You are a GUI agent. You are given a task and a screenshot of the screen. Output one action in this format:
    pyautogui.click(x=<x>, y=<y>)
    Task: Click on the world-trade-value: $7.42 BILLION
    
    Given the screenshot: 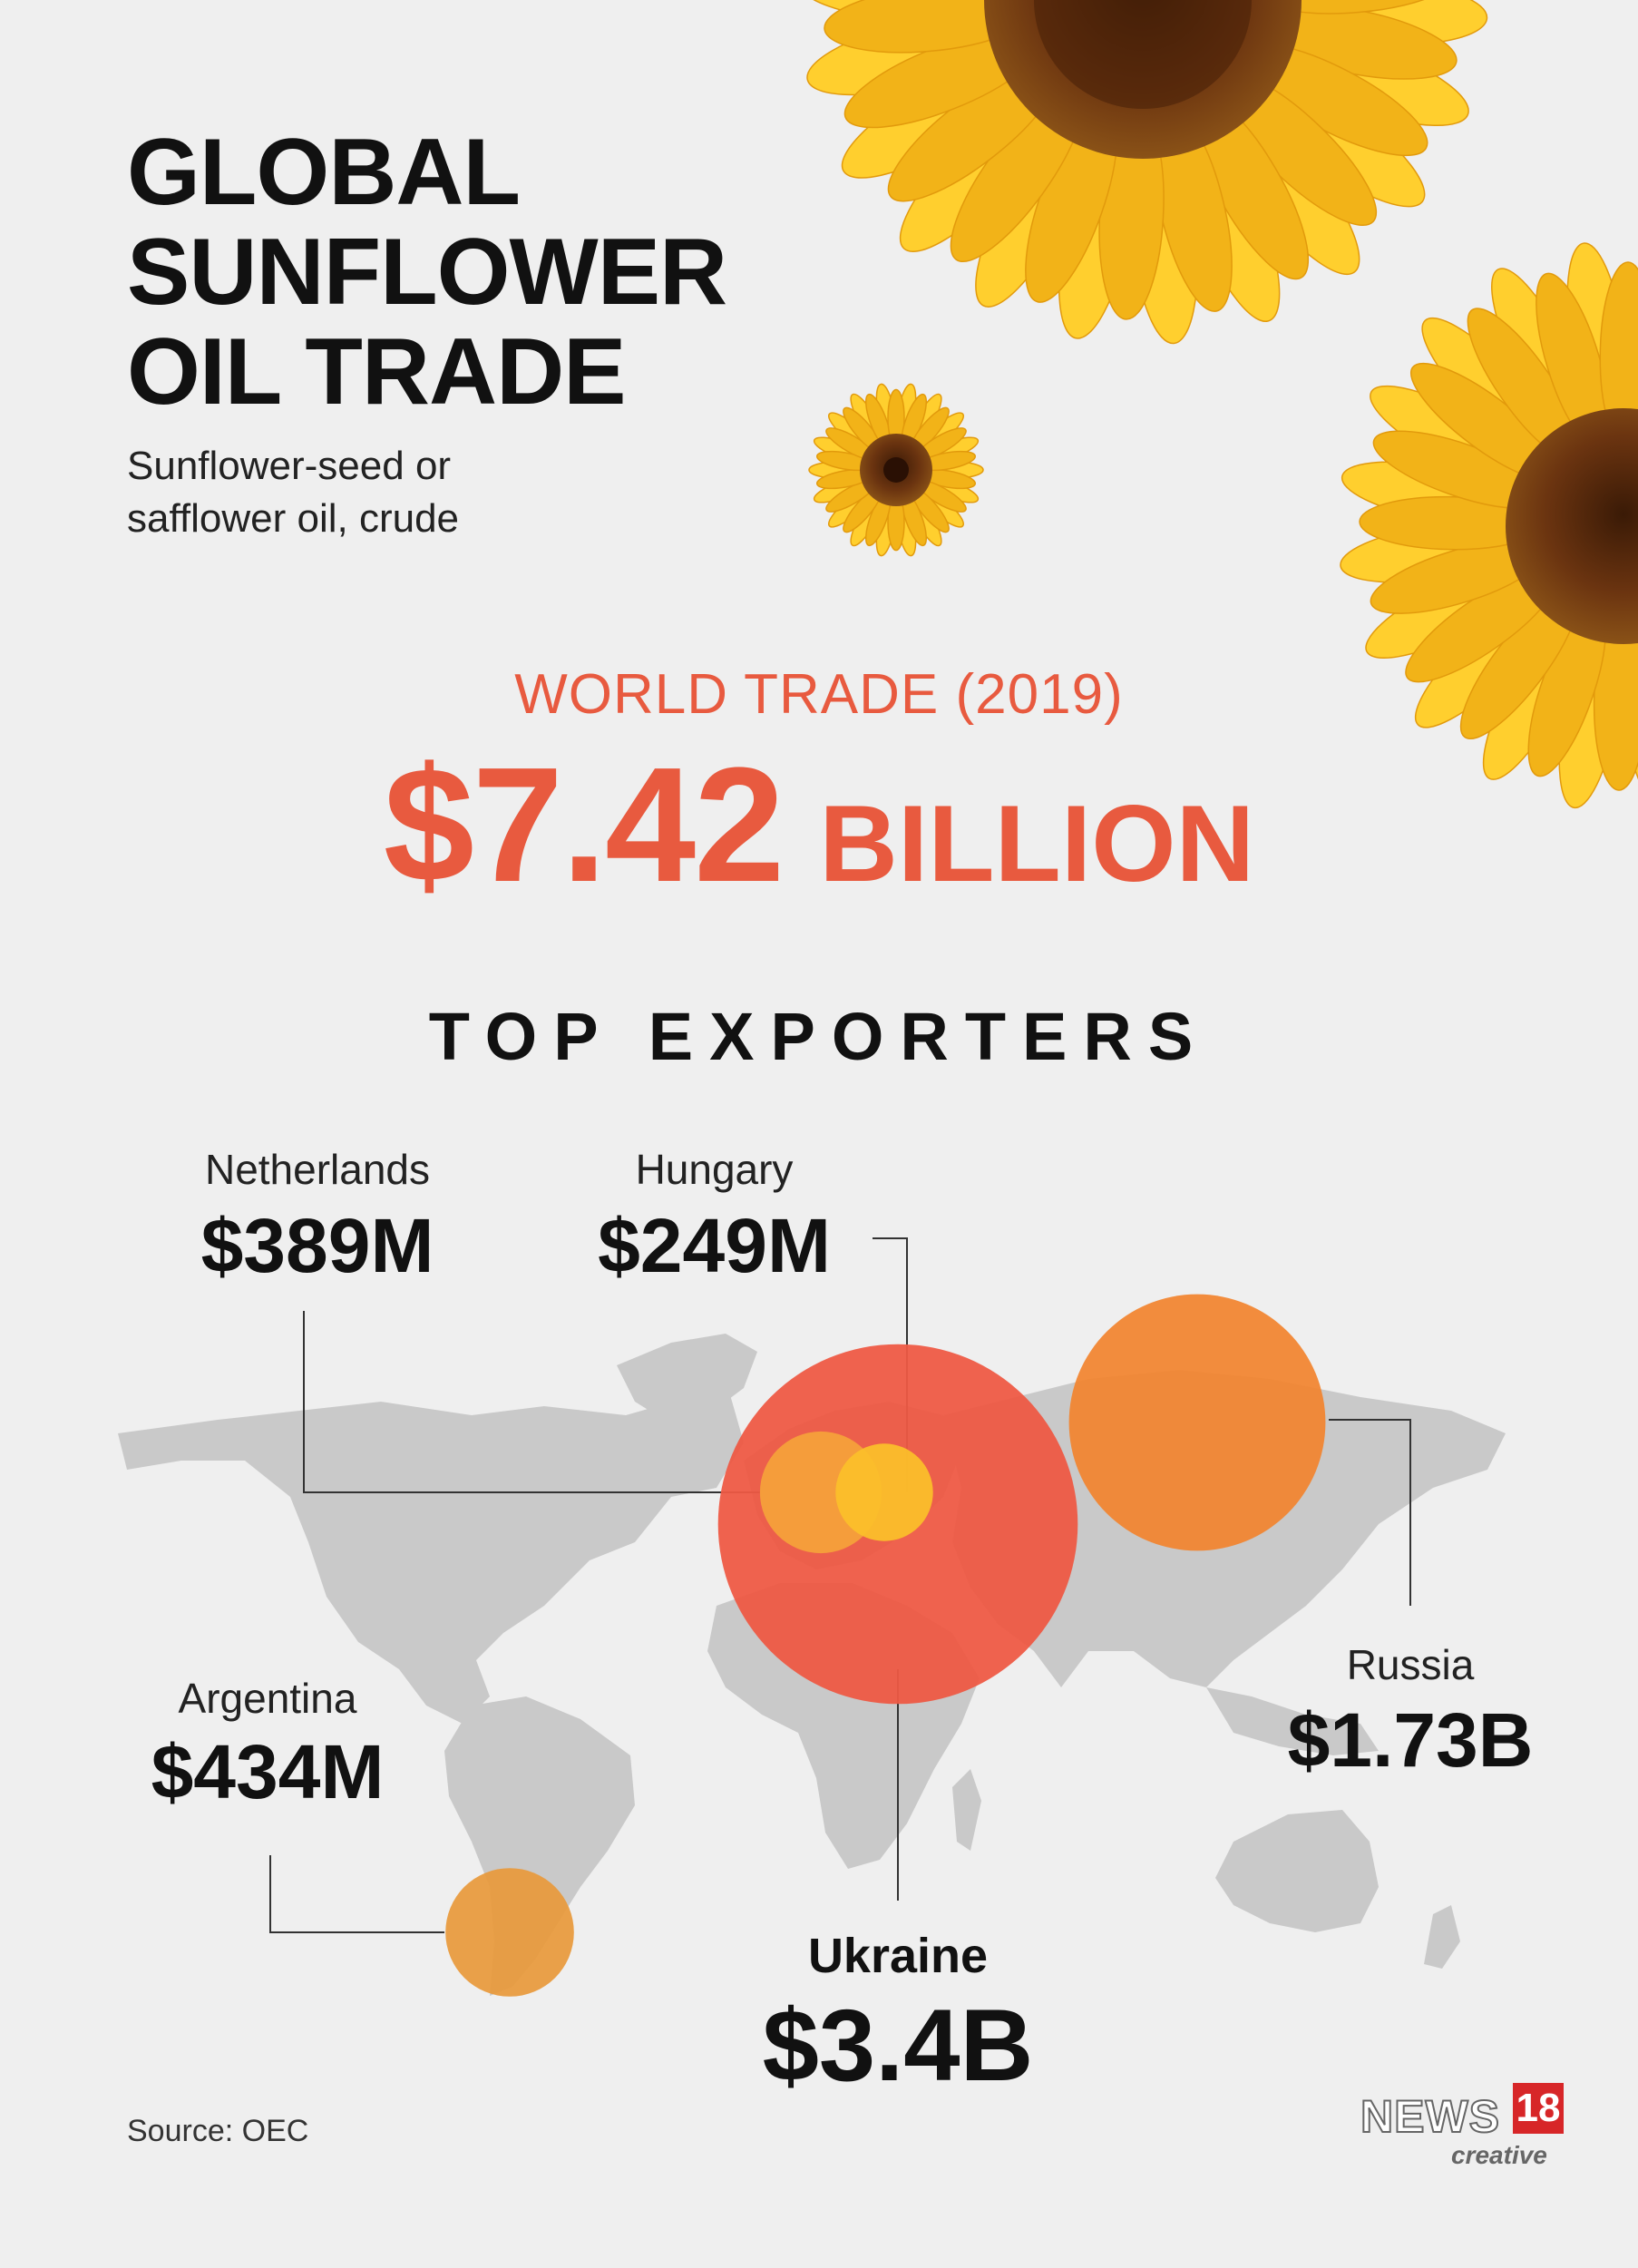 What is the action you would take?
    pyautogui.click(x=819, y=852)
    